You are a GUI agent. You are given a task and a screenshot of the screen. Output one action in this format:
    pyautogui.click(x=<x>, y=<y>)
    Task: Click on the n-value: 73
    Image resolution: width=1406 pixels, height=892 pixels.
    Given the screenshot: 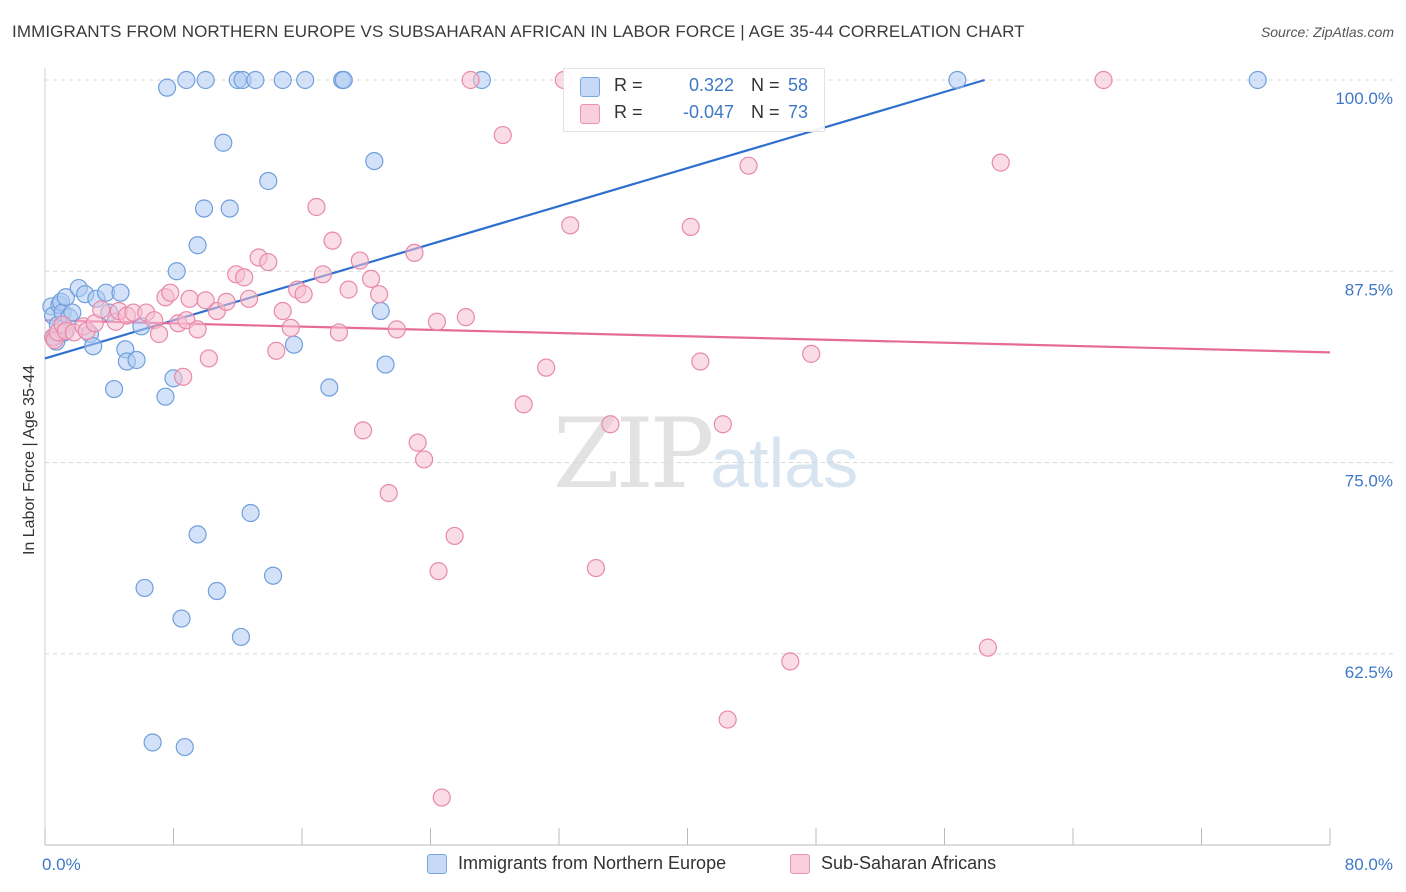 What is the action you would take?
    pyautogui.click(x=798, y=112)
    